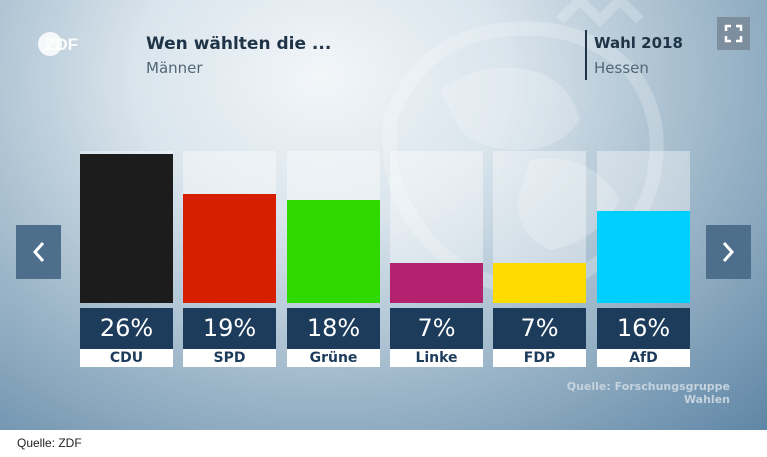  Describe the element at coordinates (643, 257) in the screenshot. I see `bar-afd` at that location.